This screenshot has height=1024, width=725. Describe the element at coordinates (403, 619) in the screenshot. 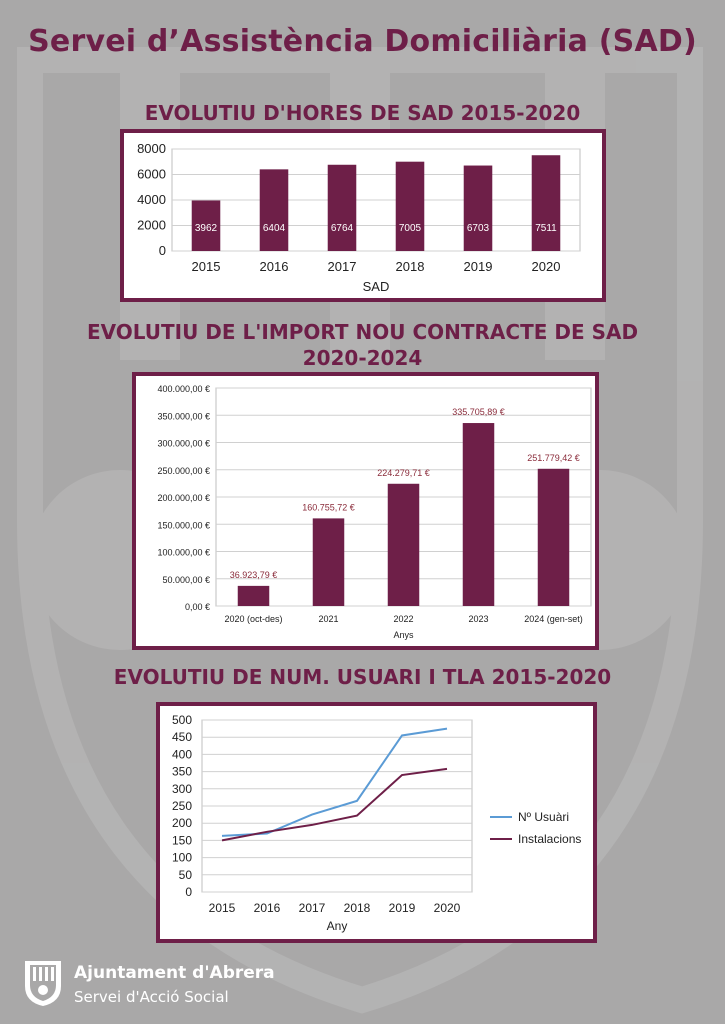

I see `contract-x-tick-label: 2022` at that location.